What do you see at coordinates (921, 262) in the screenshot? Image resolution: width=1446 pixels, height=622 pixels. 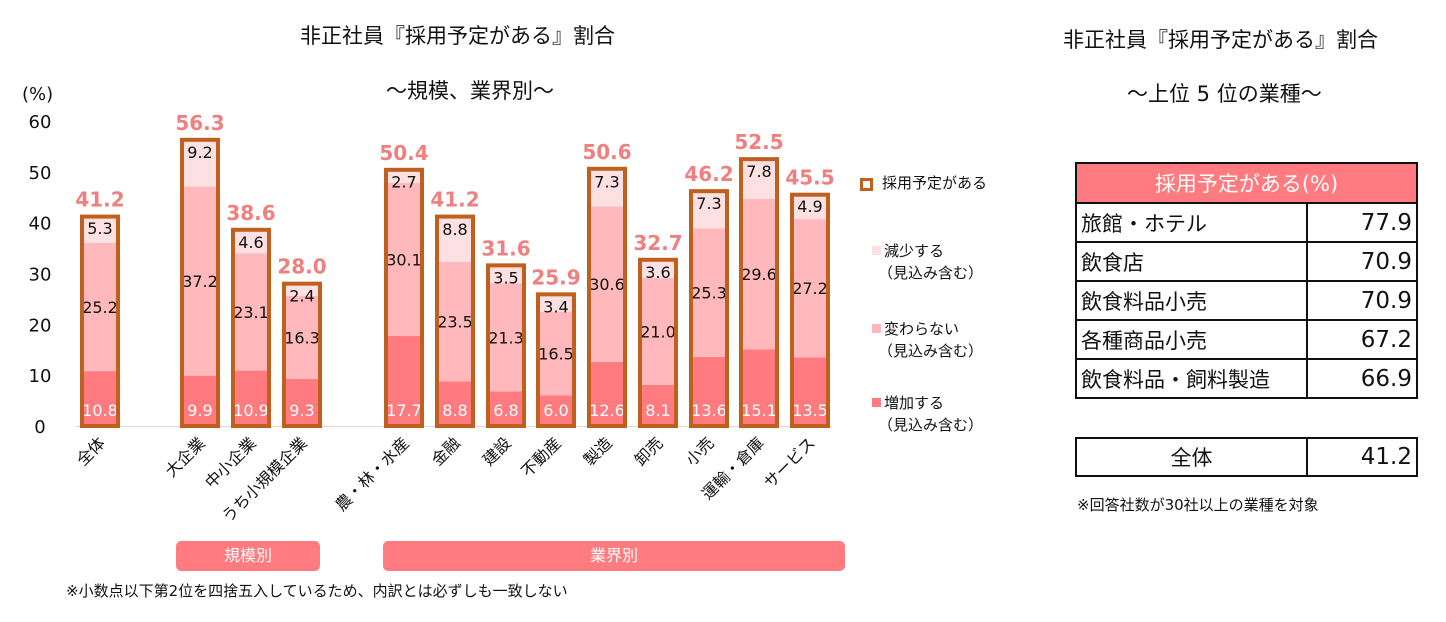 I see `legend-item-decrease: 減少する （見込み含む）` at bounding box center [921, 262].